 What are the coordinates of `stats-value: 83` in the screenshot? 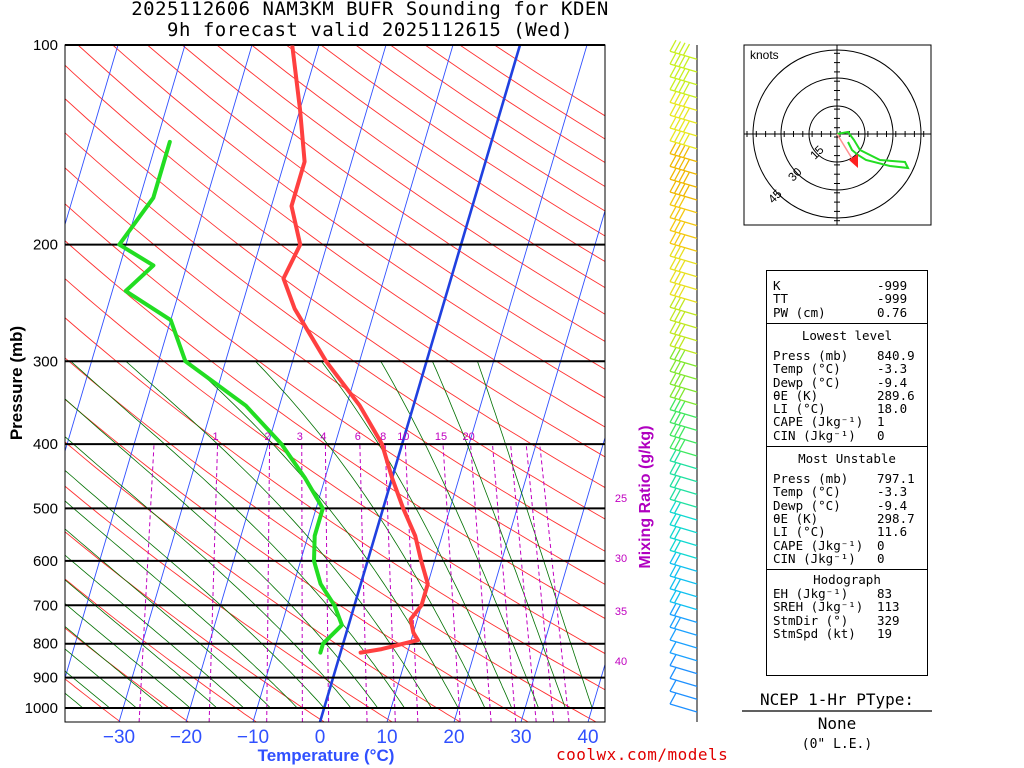 It's located at (885, 594).